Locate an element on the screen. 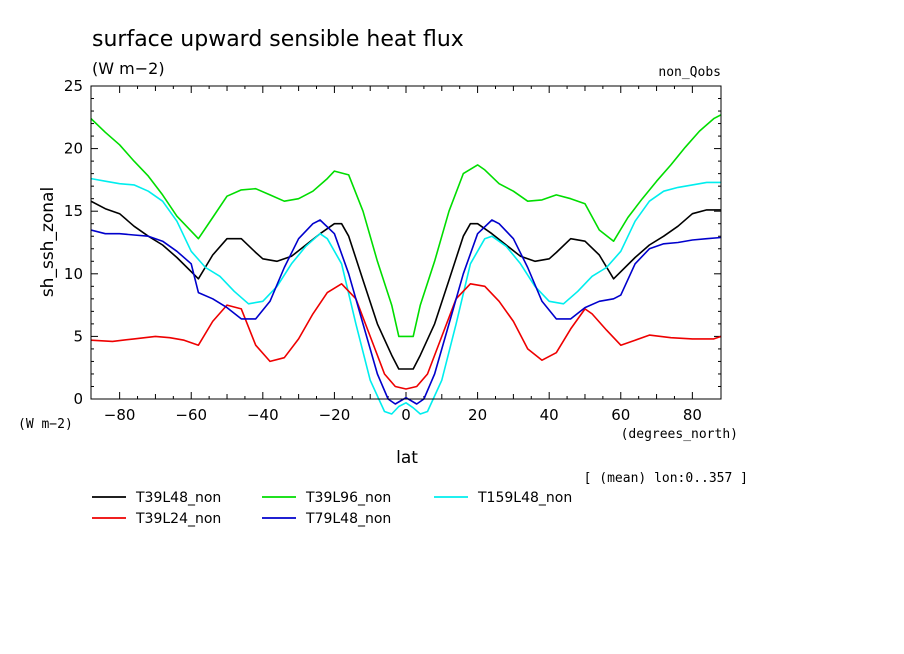 This screenshot has height=654, width=904. x-tick-label: 40 is located at coordinates (549, 415).